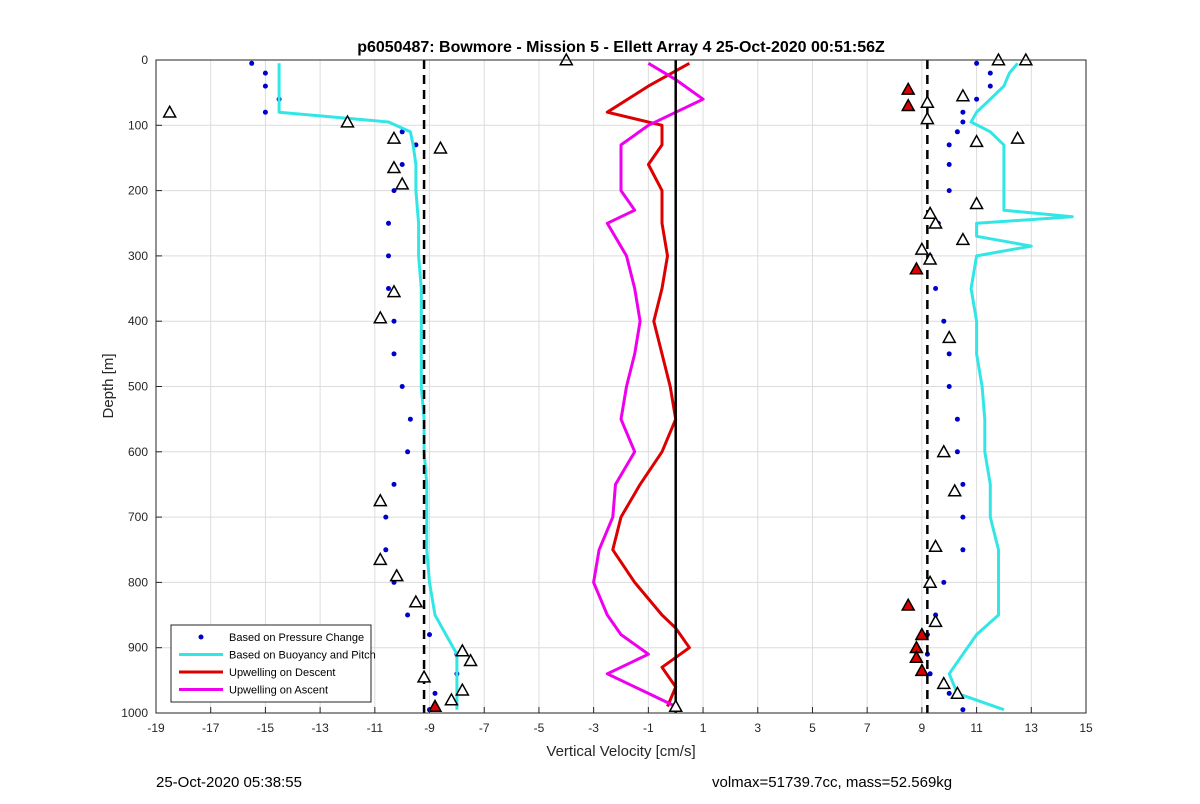 This screenshot has height=804, width=1200. Describe the element at coordinates (620, 751) in the screenshot. I see `x-axis-label: Vertical Velocity [cm/s]` at that location.